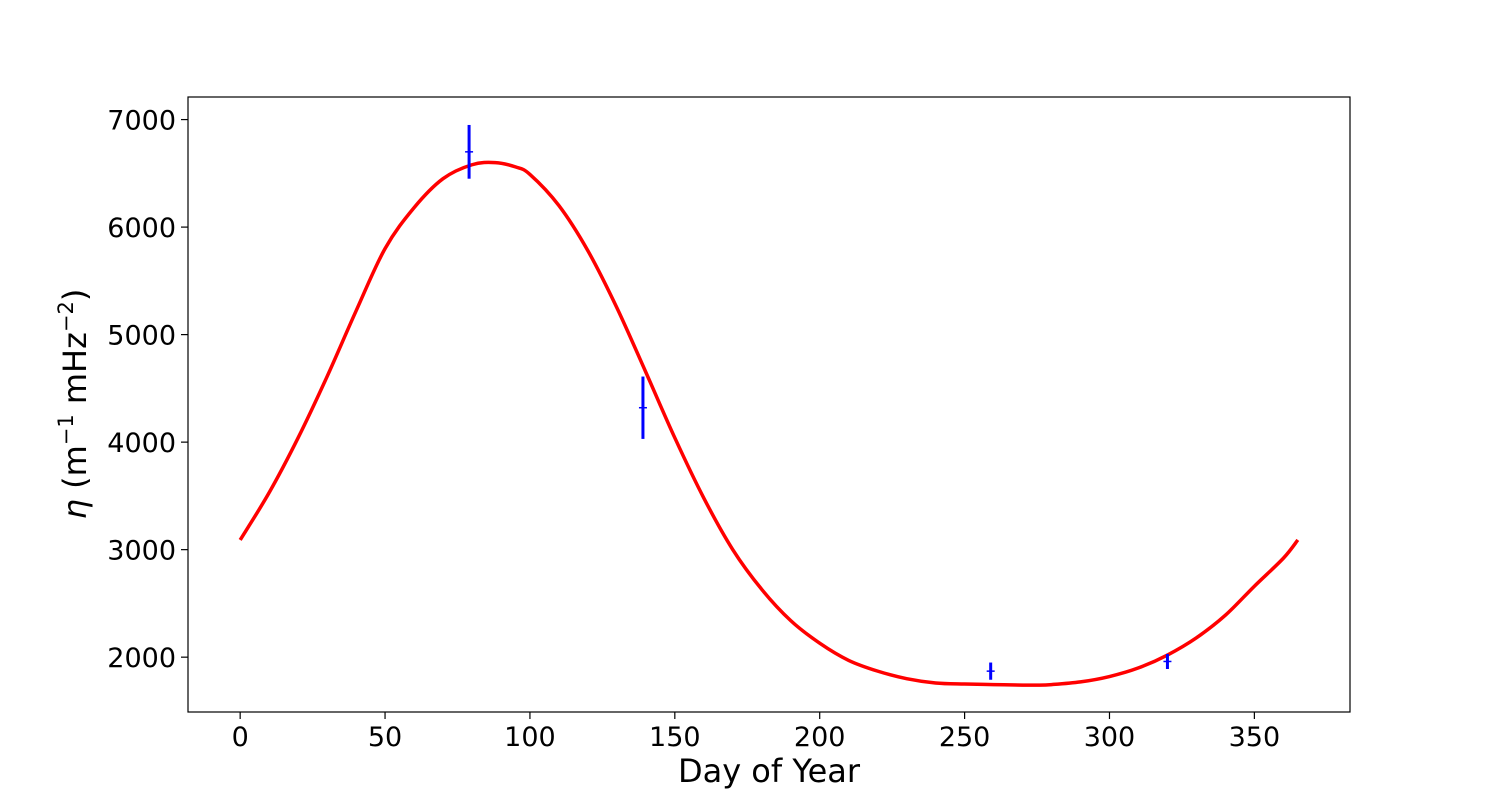 The image size is (1500, 800). I want to click on y-tick-label: 7000, so click(141, 121).